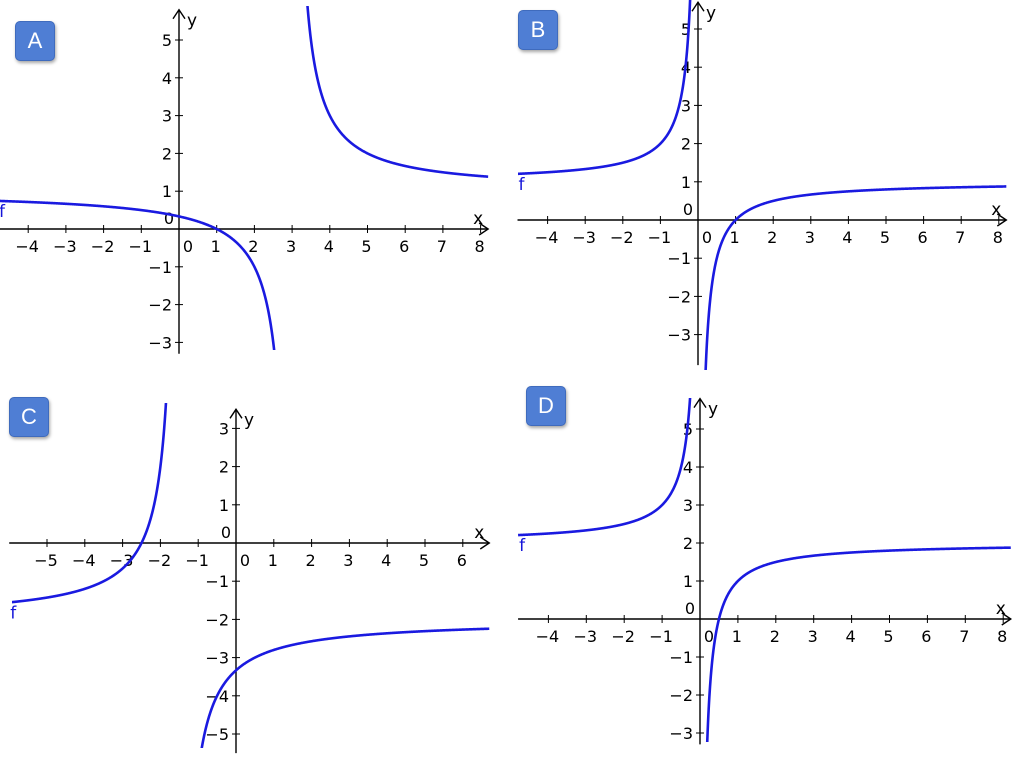 The image size is (1023, 762). Describe the element at coordinates (217, 581) in the screenshot. I see `y-tick-label: −1` at that location.